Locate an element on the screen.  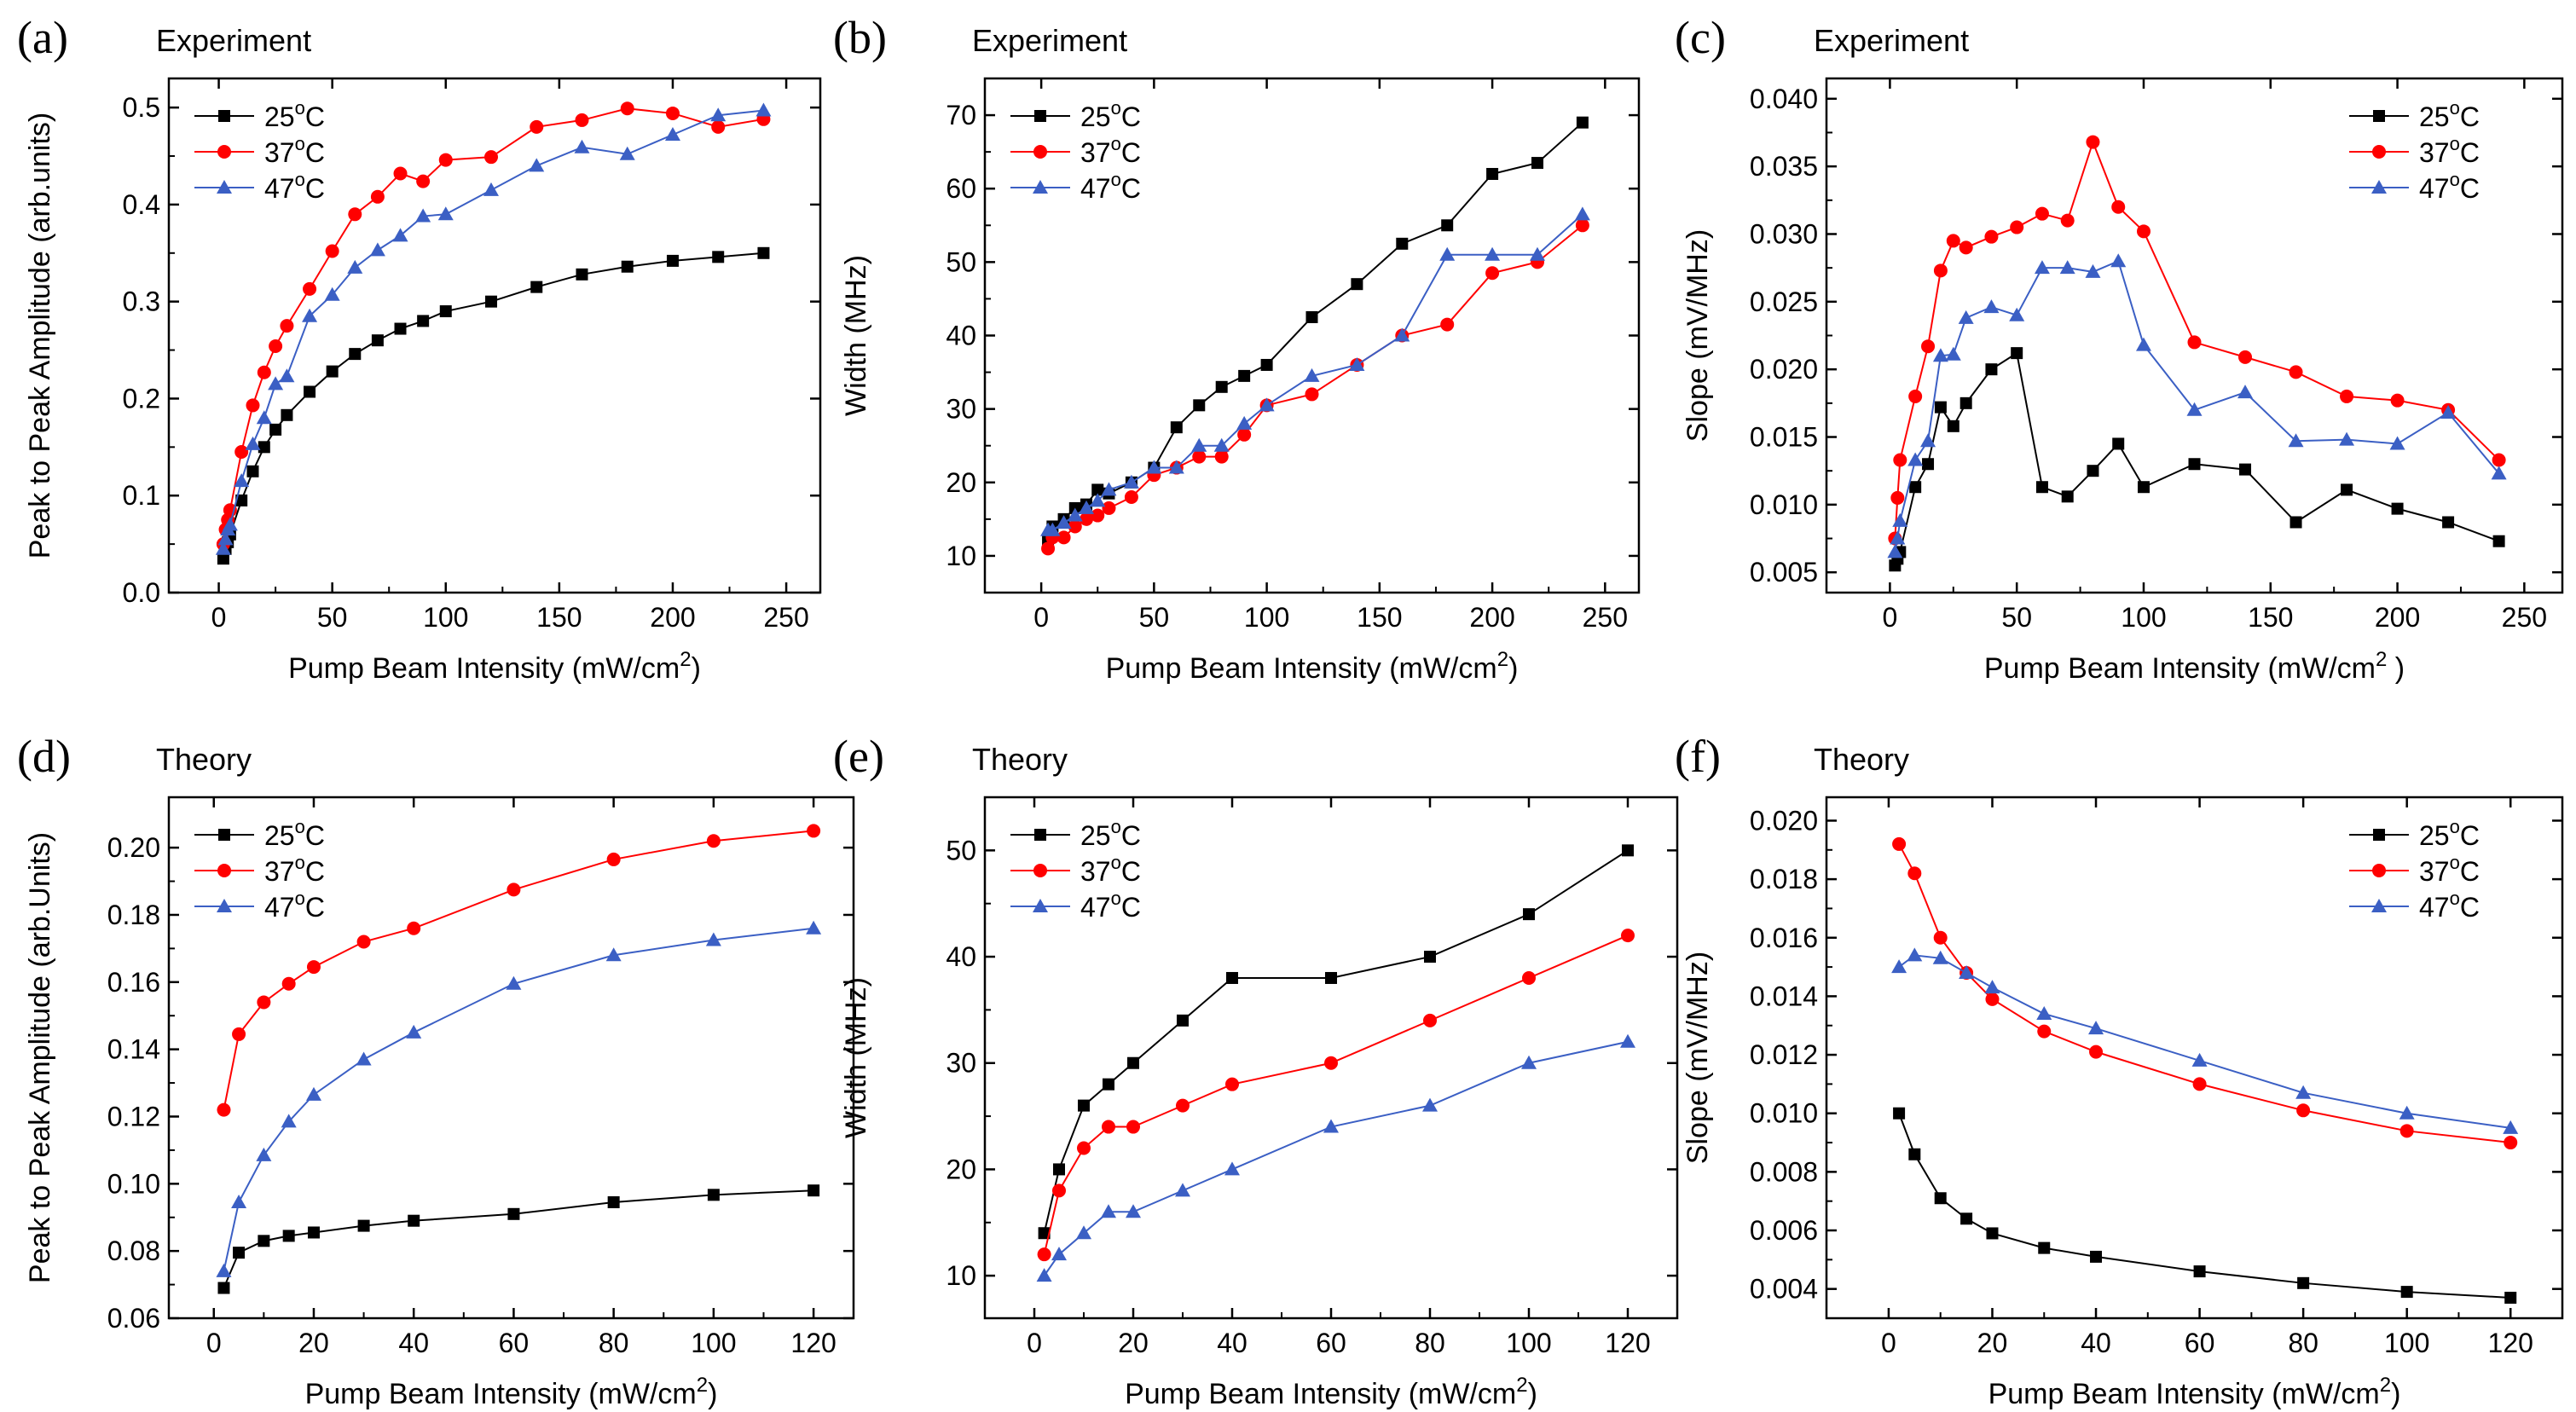
panel-title: Experiment is located at coordinates (1049, 40).